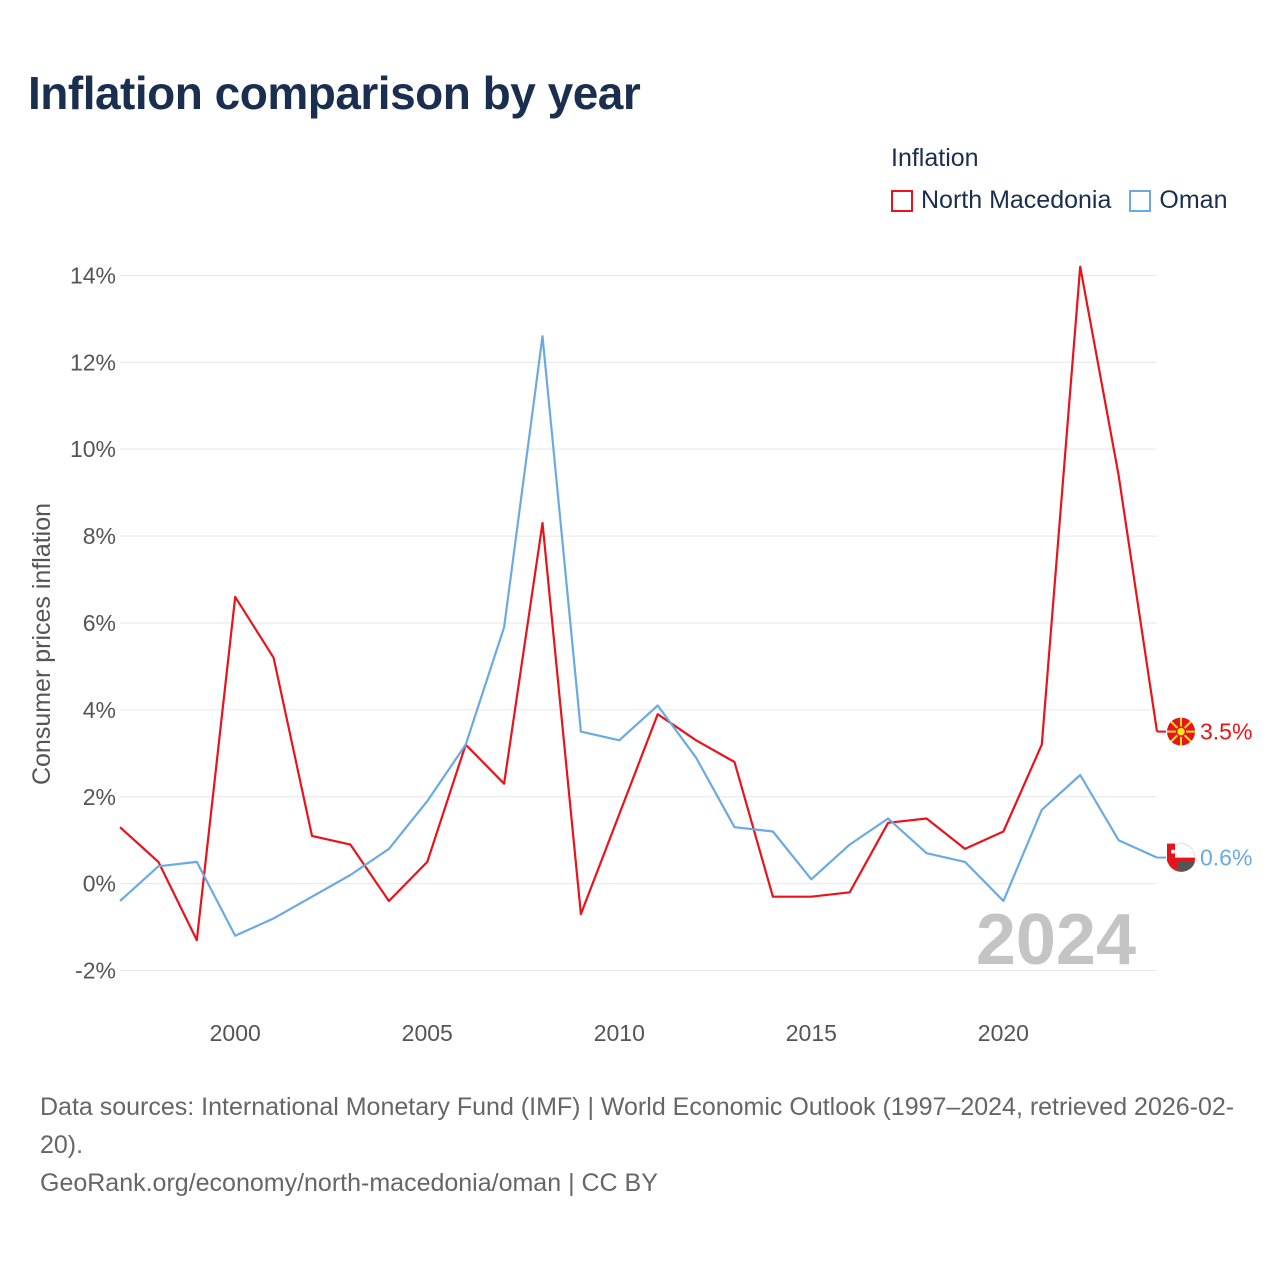 This screenshot has width=1280, height=1280. I want to click on y-tick-label: 4%, so click(99, 710).